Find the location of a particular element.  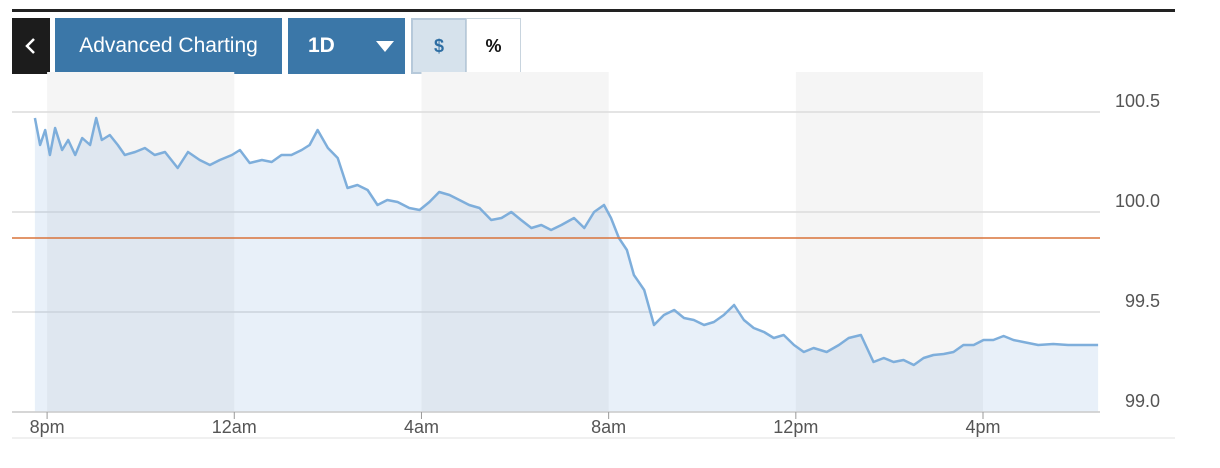

back-icon is located at coordinates (30, 46).